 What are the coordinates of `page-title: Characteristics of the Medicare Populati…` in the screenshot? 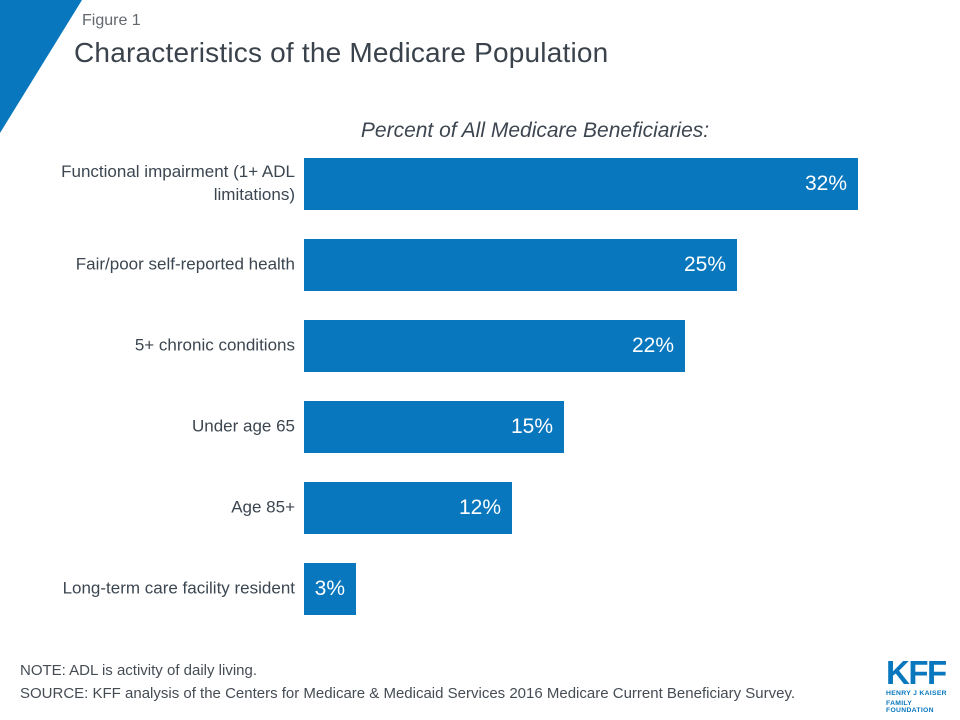 It's located at (341, 52).